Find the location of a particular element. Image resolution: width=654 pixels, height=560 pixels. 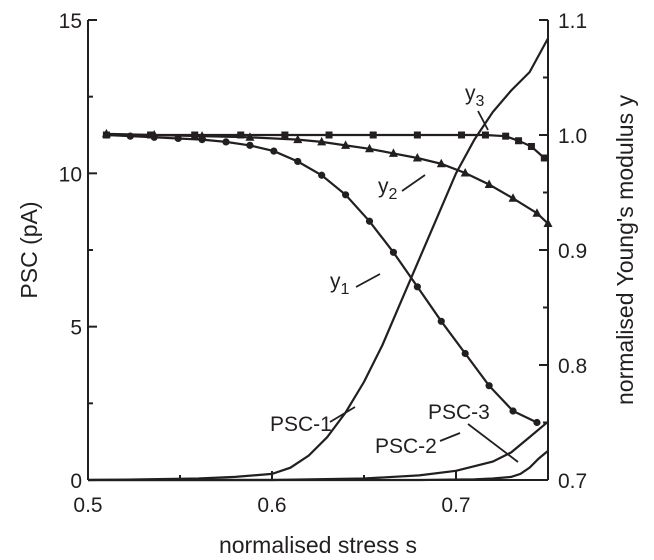

x-axis-title: normalised stress s is located at coordinates (318, 545).